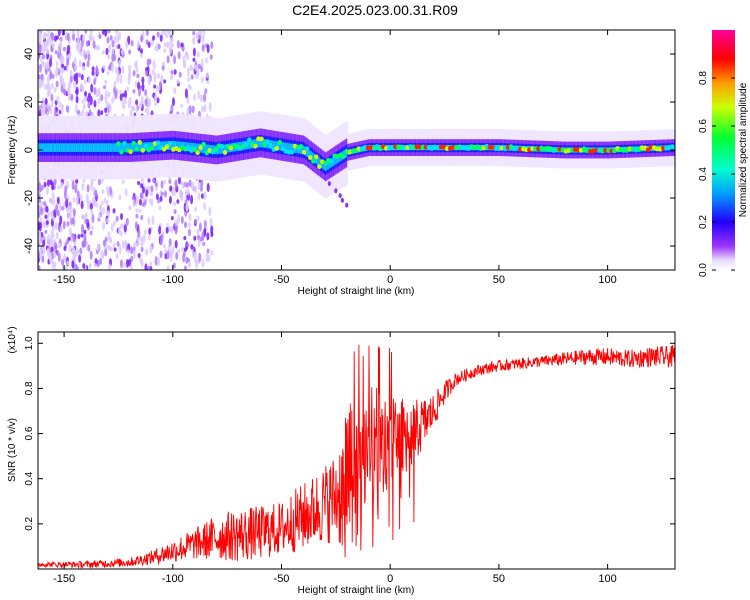 Image resolution: width=750 pixels, height=600 pixels. I want to click on y-tick-label: -20, so click(29, 198).